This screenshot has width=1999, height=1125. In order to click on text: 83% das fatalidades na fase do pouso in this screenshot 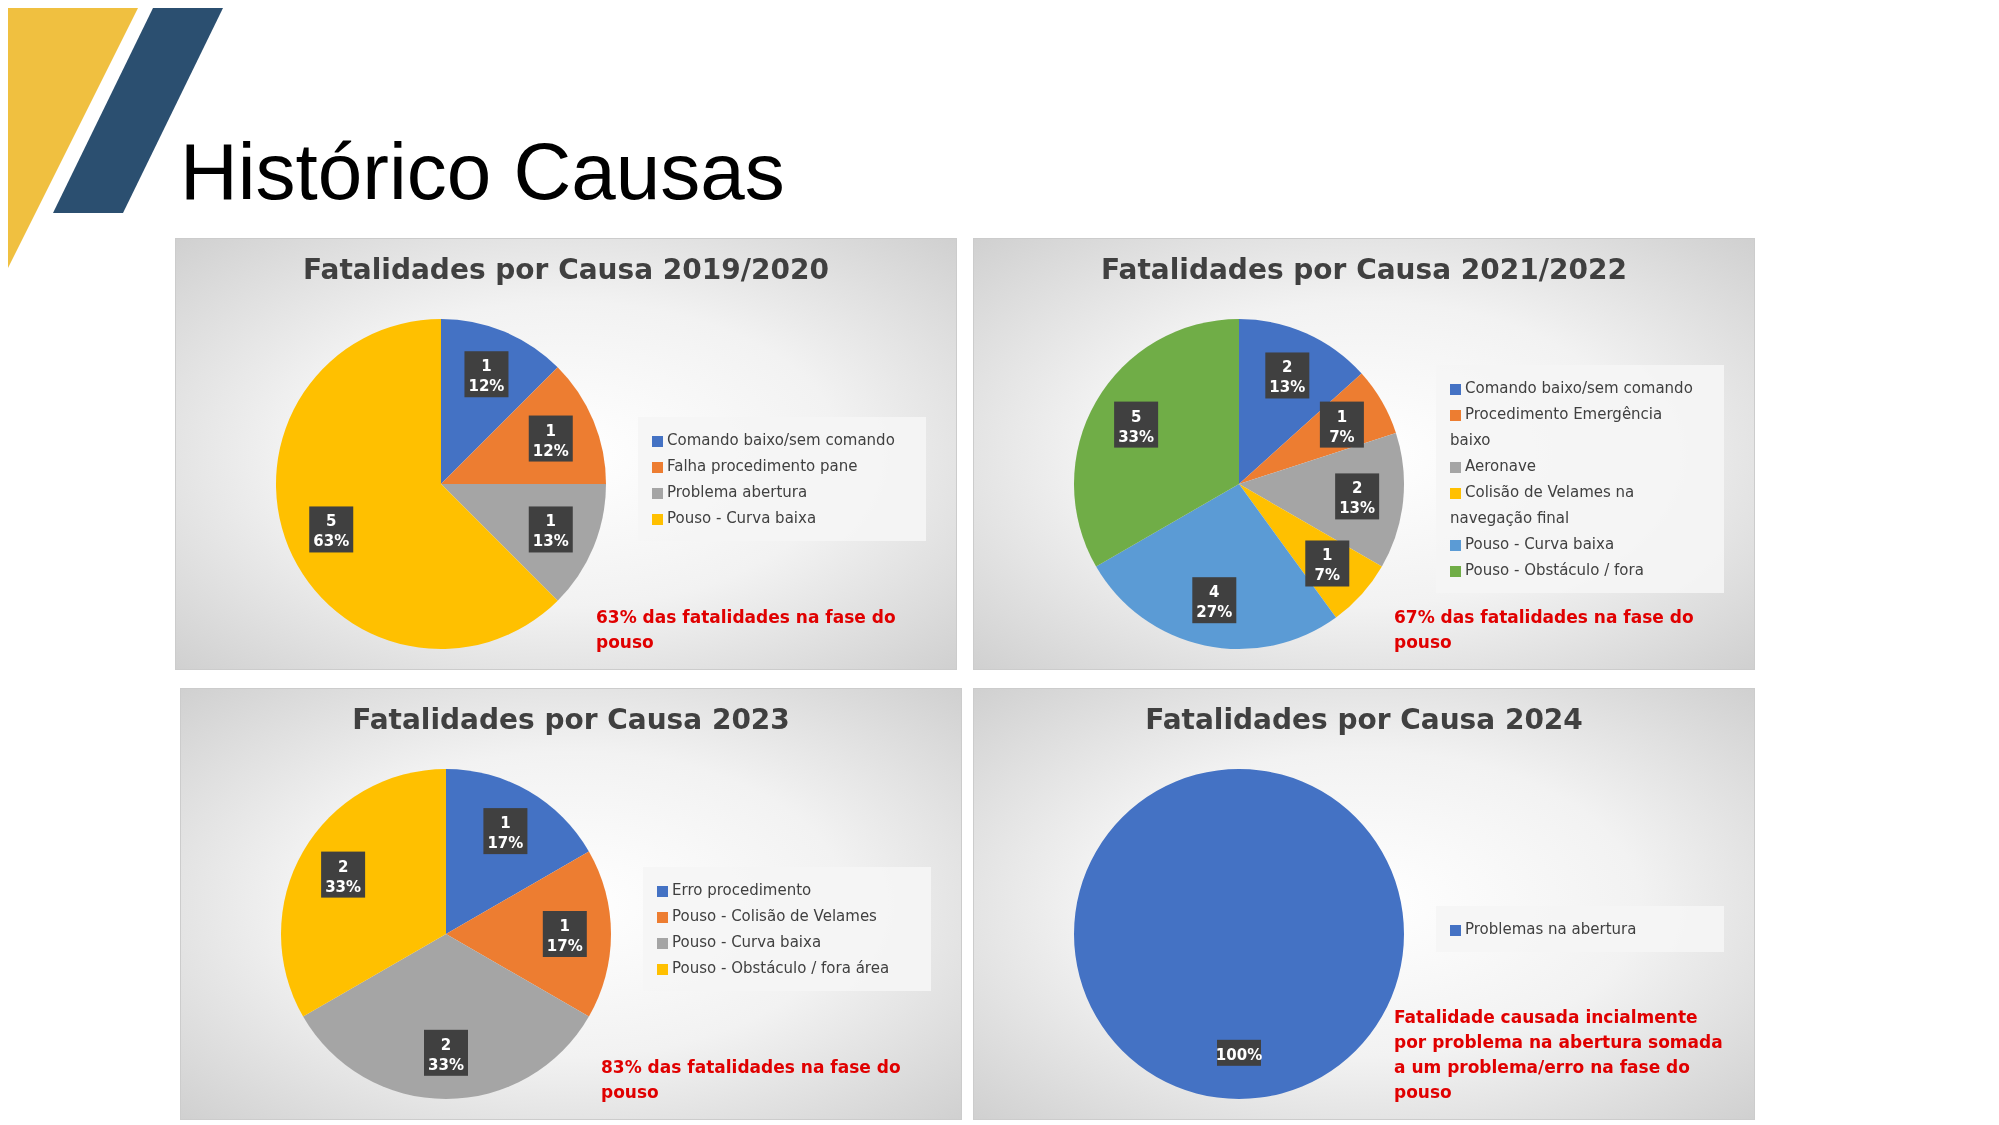, I will do `click(751, 1080)`.